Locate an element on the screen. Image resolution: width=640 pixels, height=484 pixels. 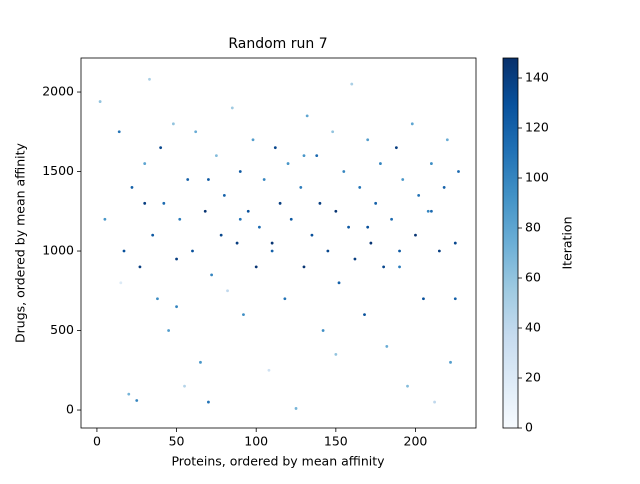
colorbar-tick-label: 0 is located at coordinates (529, 427).